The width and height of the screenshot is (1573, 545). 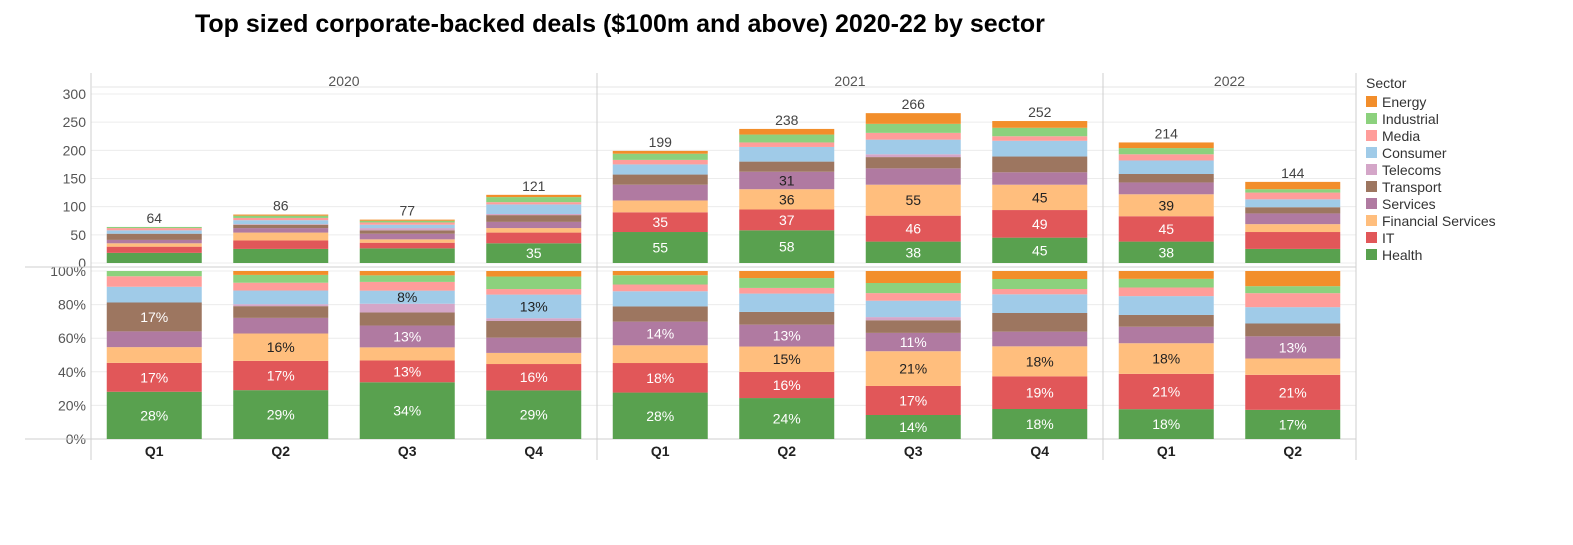 What do you see at coordinates (281, 206) in the screenshot?
I see `total-label: 86` at bounding box center [281, 206].